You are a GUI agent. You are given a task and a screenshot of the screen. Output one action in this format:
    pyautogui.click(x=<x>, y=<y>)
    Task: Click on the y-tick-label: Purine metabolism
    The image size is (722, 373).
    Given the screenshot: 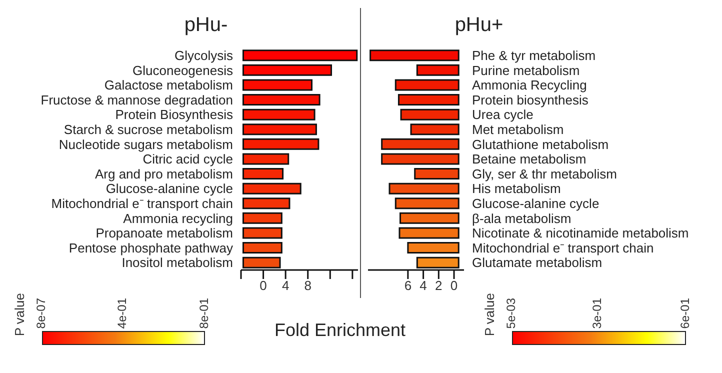 What is the action you would take?
    pyautogui.click(x=526, y=70)
    